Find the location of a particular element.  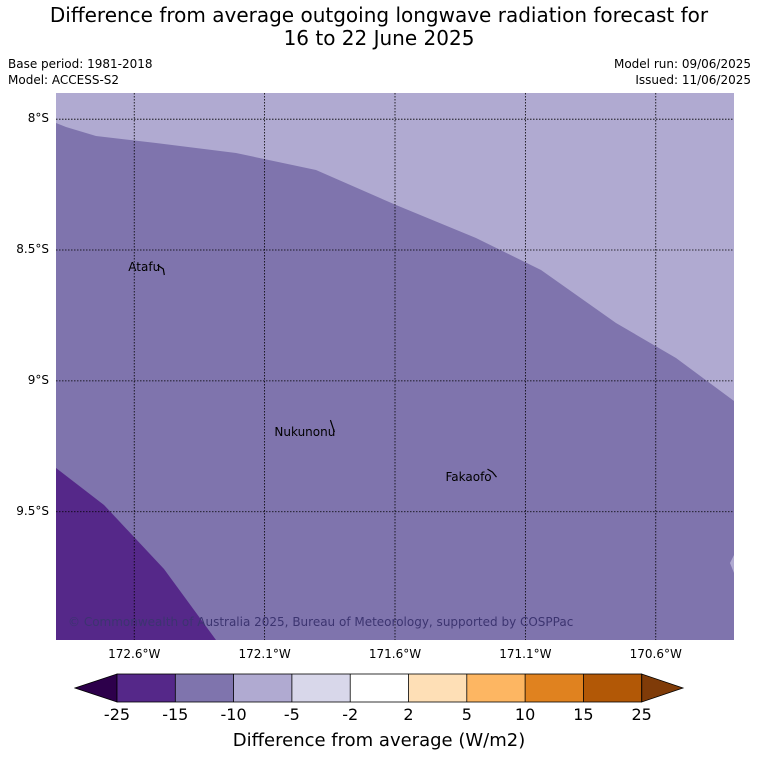

atoll-outline-fakaofo is located at coordinates (492, 473).